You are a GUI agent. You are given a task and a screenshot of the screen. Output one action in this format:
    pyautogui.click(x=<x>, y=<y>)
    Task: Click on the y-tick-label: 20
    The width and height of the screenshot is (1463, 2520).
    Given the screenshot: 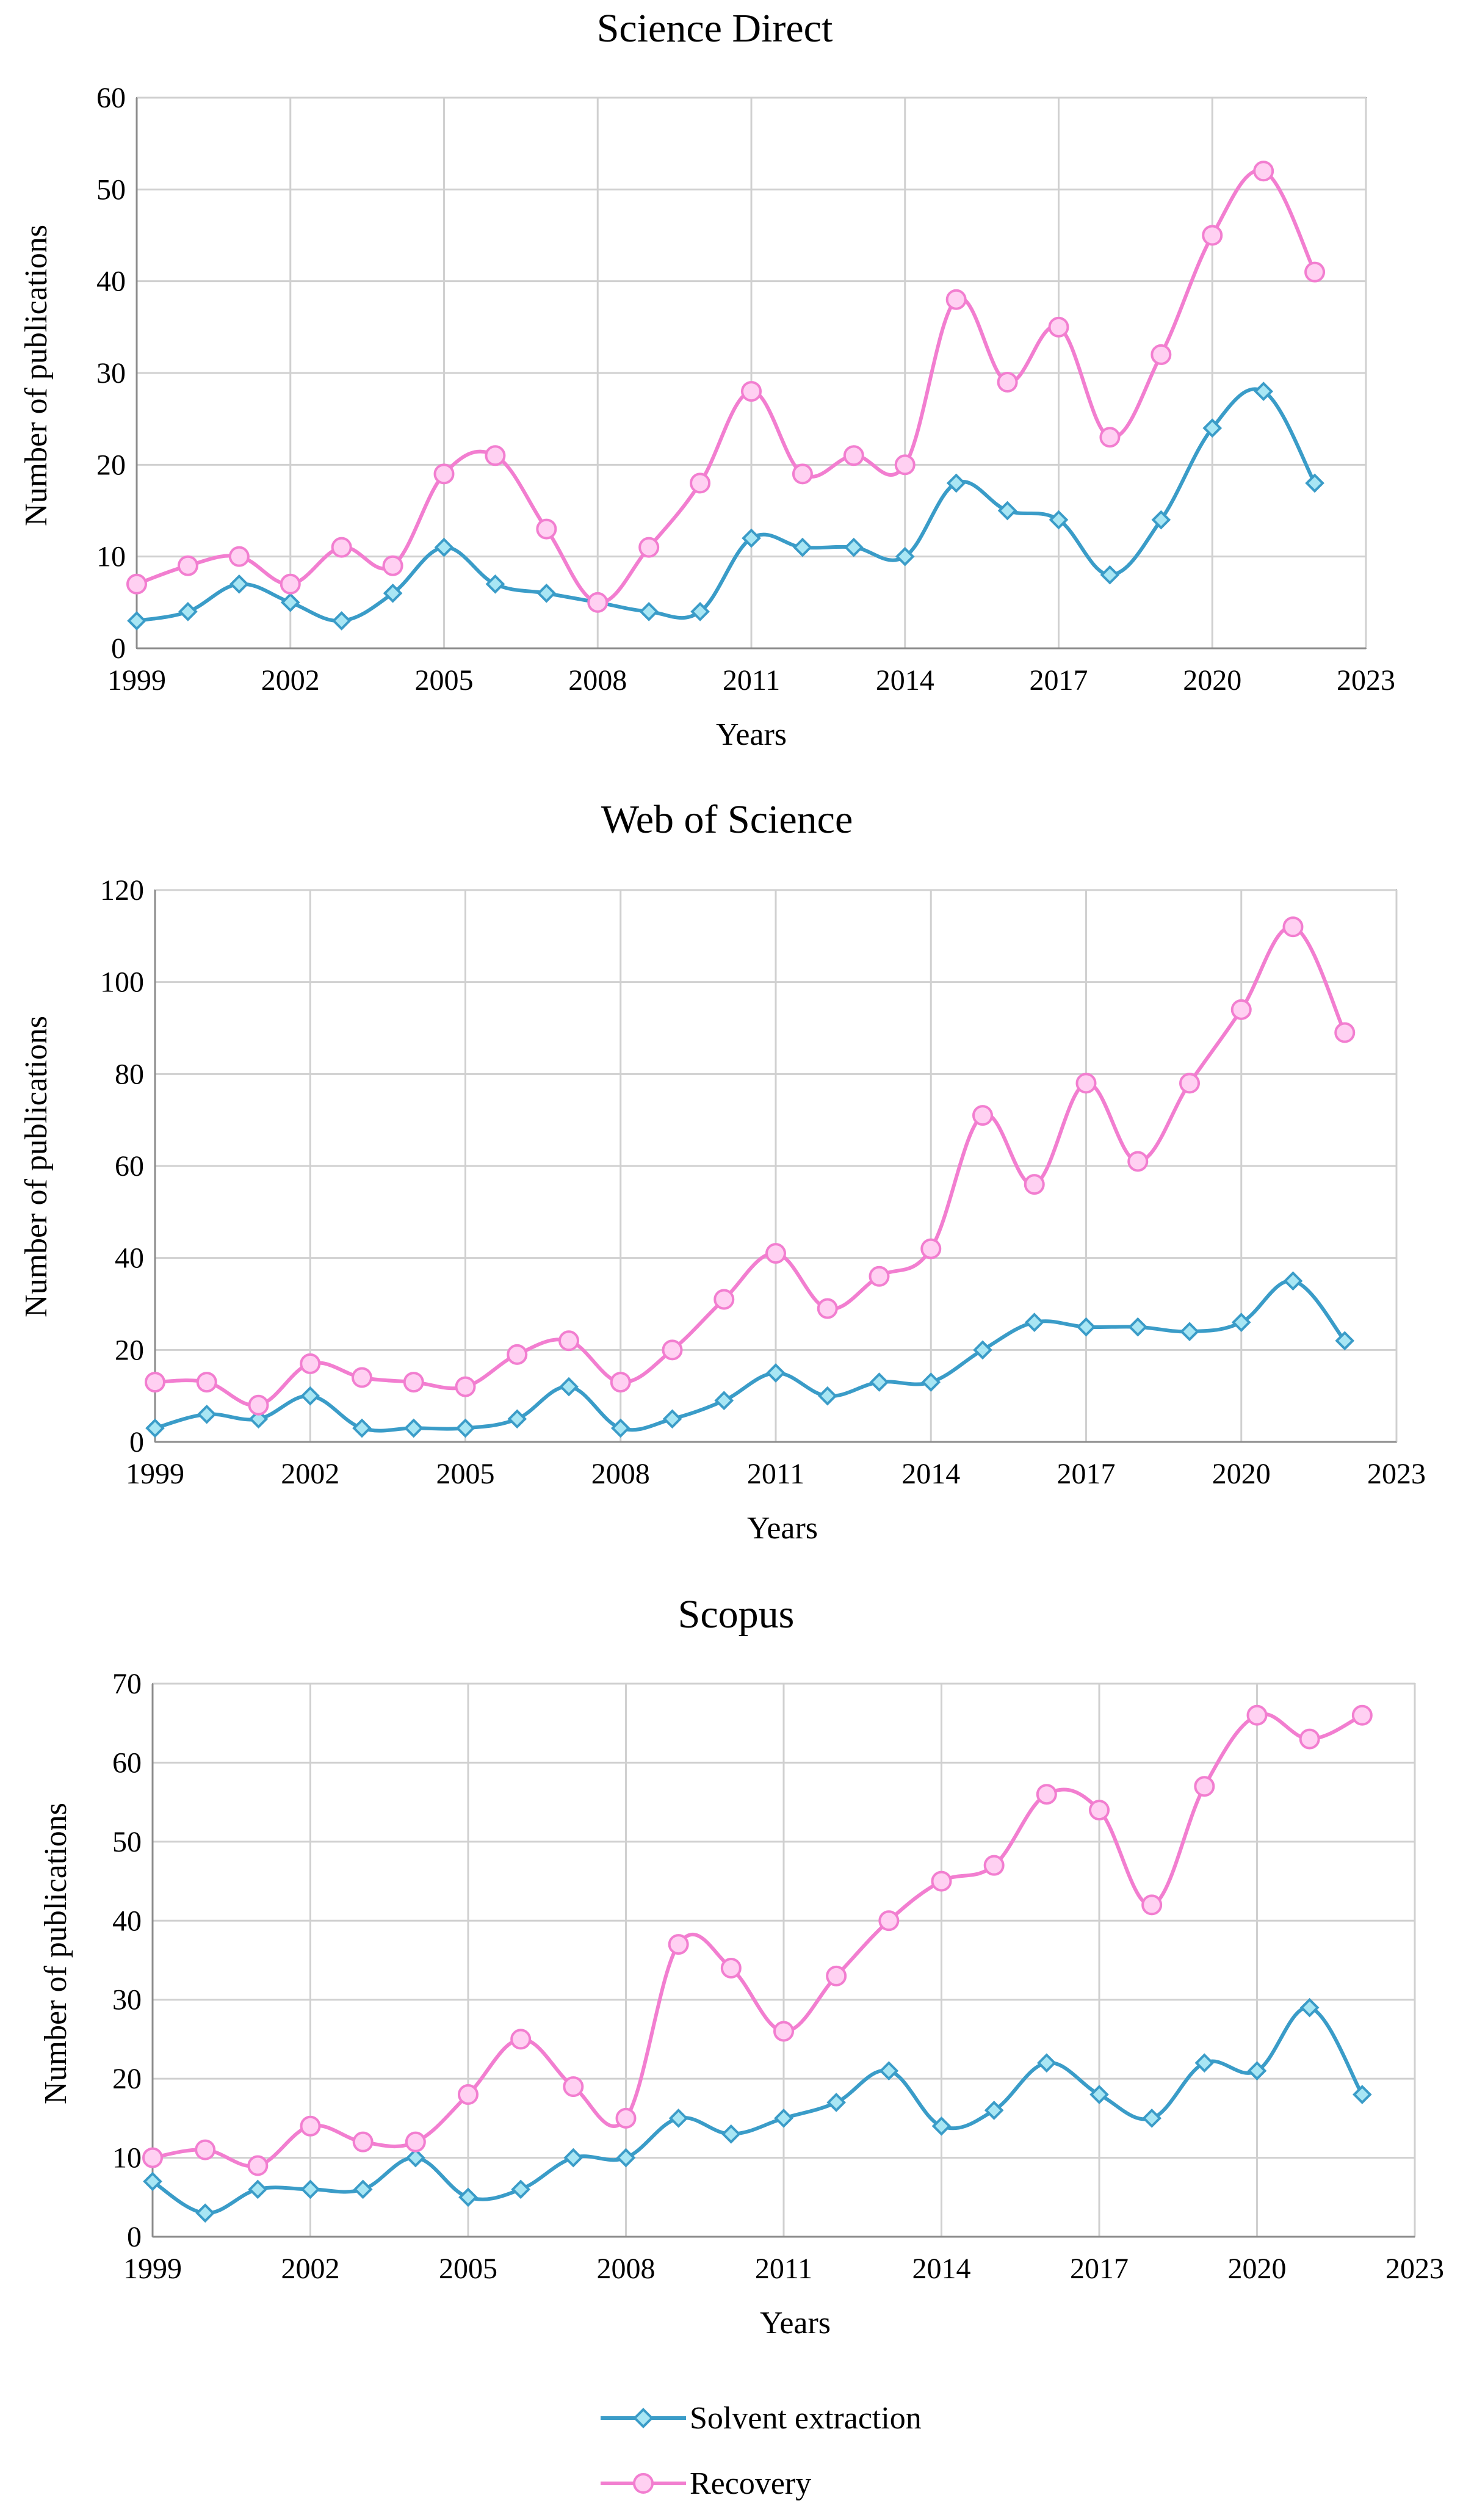 What is the action you would take?
    pyautogui.click(x=111, y=465)
    